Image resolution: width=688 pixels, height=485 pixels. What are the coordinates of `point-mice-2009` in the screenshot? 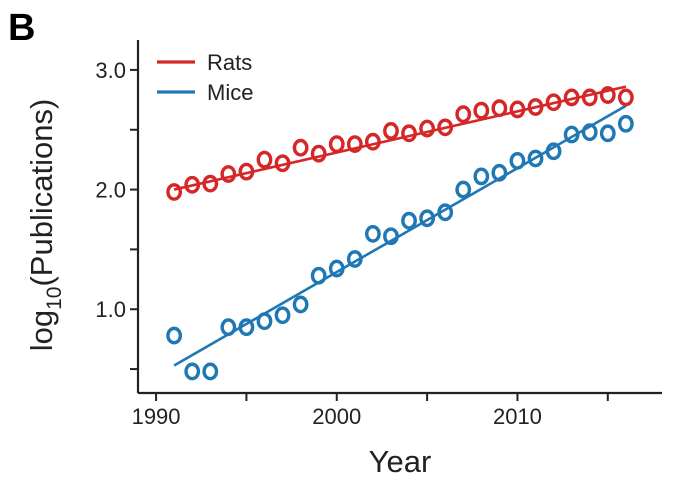 It's located at (499, 172).